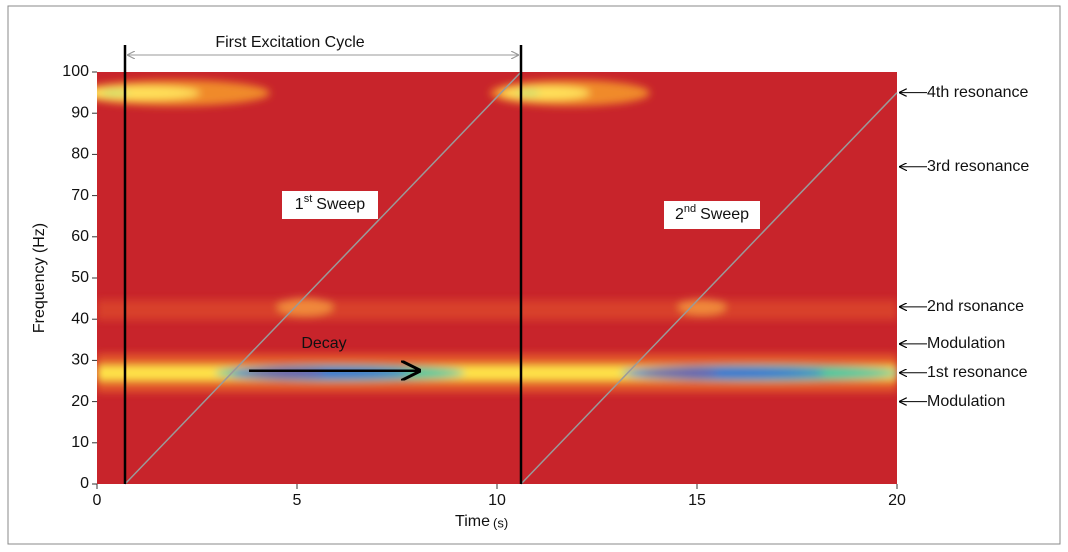  Describe the element at coordinates (80, 318) in the screenshot. I see `y-tick-label: 40` at that location.